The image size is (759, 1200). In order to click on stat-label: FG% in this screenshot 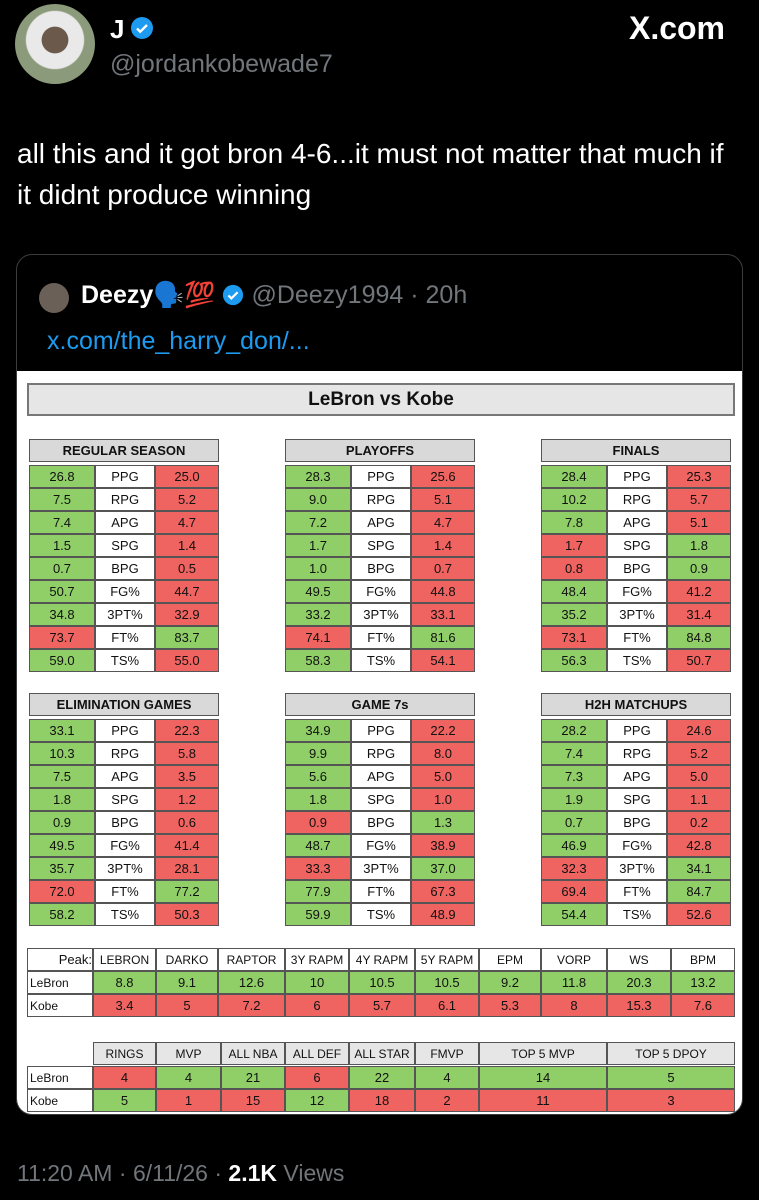, I will do `click(637, 845)`.